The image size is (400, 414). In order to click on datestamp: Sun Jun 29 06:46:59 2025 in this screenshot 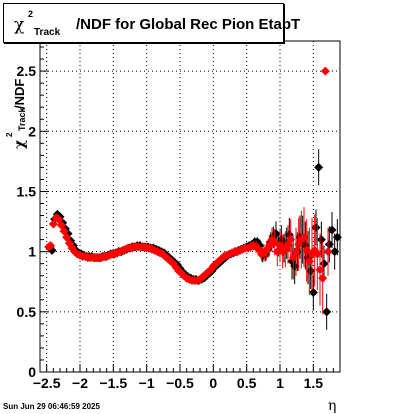, I will do `click(51, 406)`.